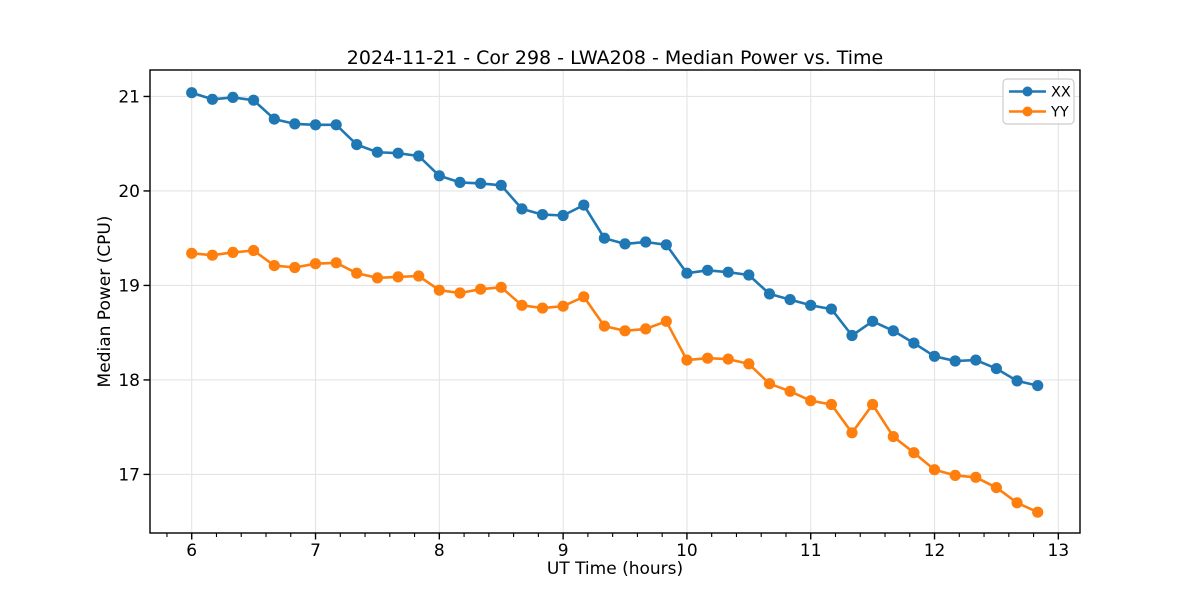 The height and width of the screenshot is (604, 1200). What do you see at coordinates (129, 475) in the screenshot?
I see `y-tick-label: 17` at bounding box center [129, 475].